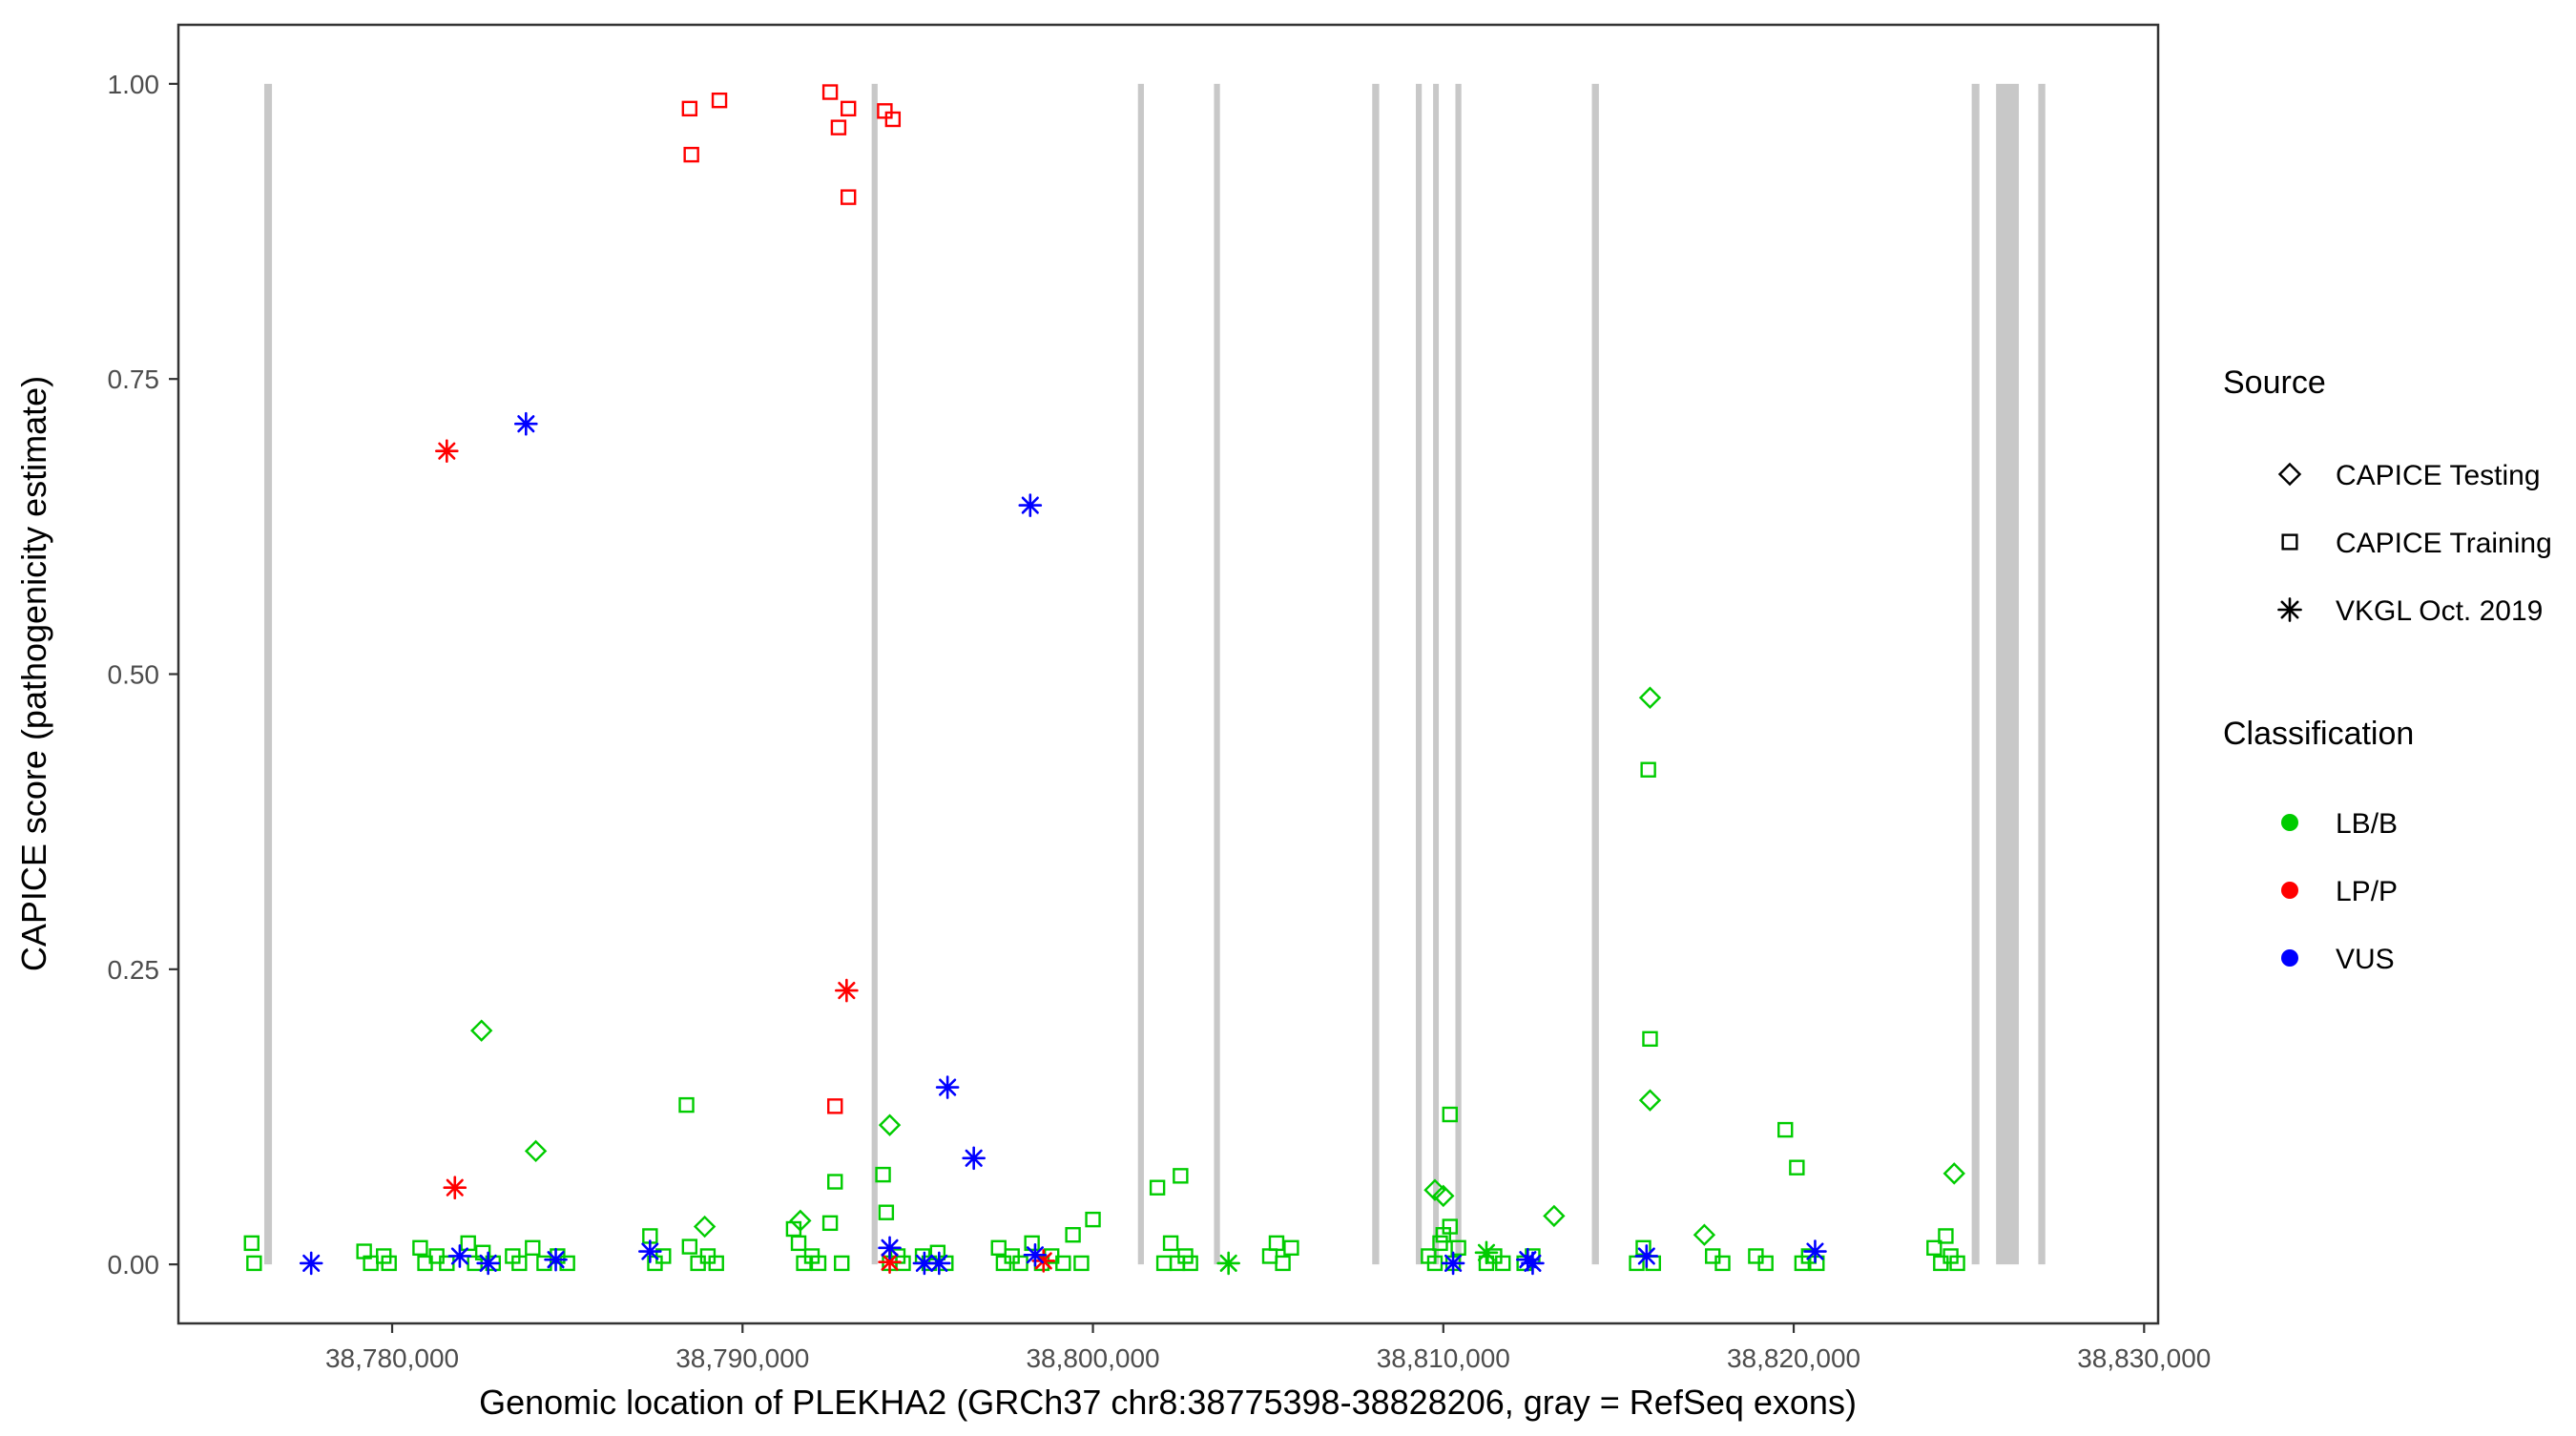 The width and height of the screenshot is (2576, 1436). What do you see at coordinates (134, 970) in the screenshot?
I see `y-tick-label: 0.25` at bounding box center [134, 970].